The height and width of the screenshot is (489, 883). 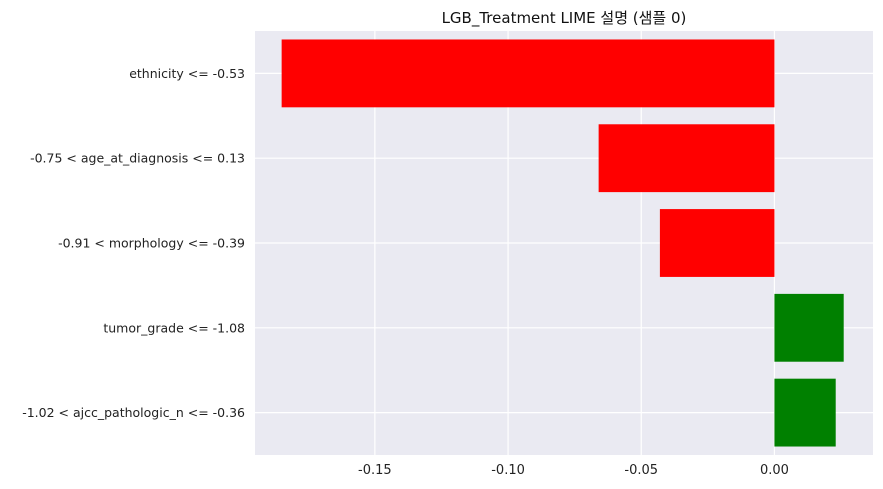 What do you see at coordinates (774, 470) in the screenshot?
I see `x-tick-label: 0.00` at bounding box center [774, 470].